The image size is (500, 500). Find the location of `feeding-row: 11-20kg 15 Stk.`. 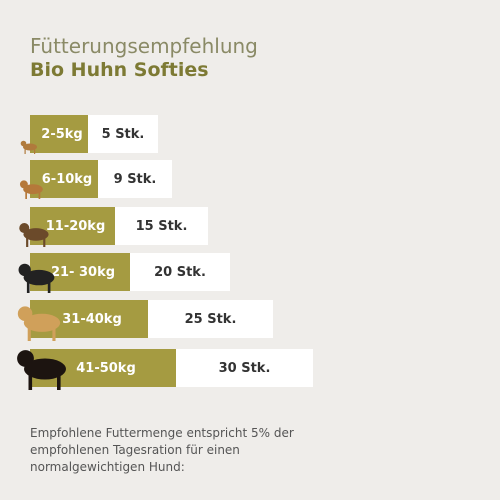

feeding-row: 11-20kg 15 Stk. is located at coordinates (119, 226).